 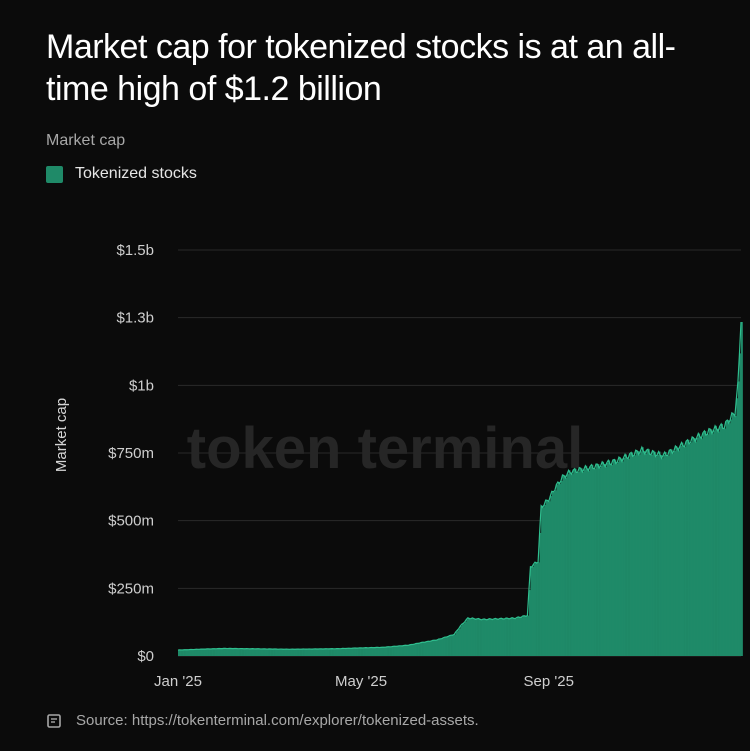 I want to click on x-tick-label: Sep '25, so click(x=549, y=681).